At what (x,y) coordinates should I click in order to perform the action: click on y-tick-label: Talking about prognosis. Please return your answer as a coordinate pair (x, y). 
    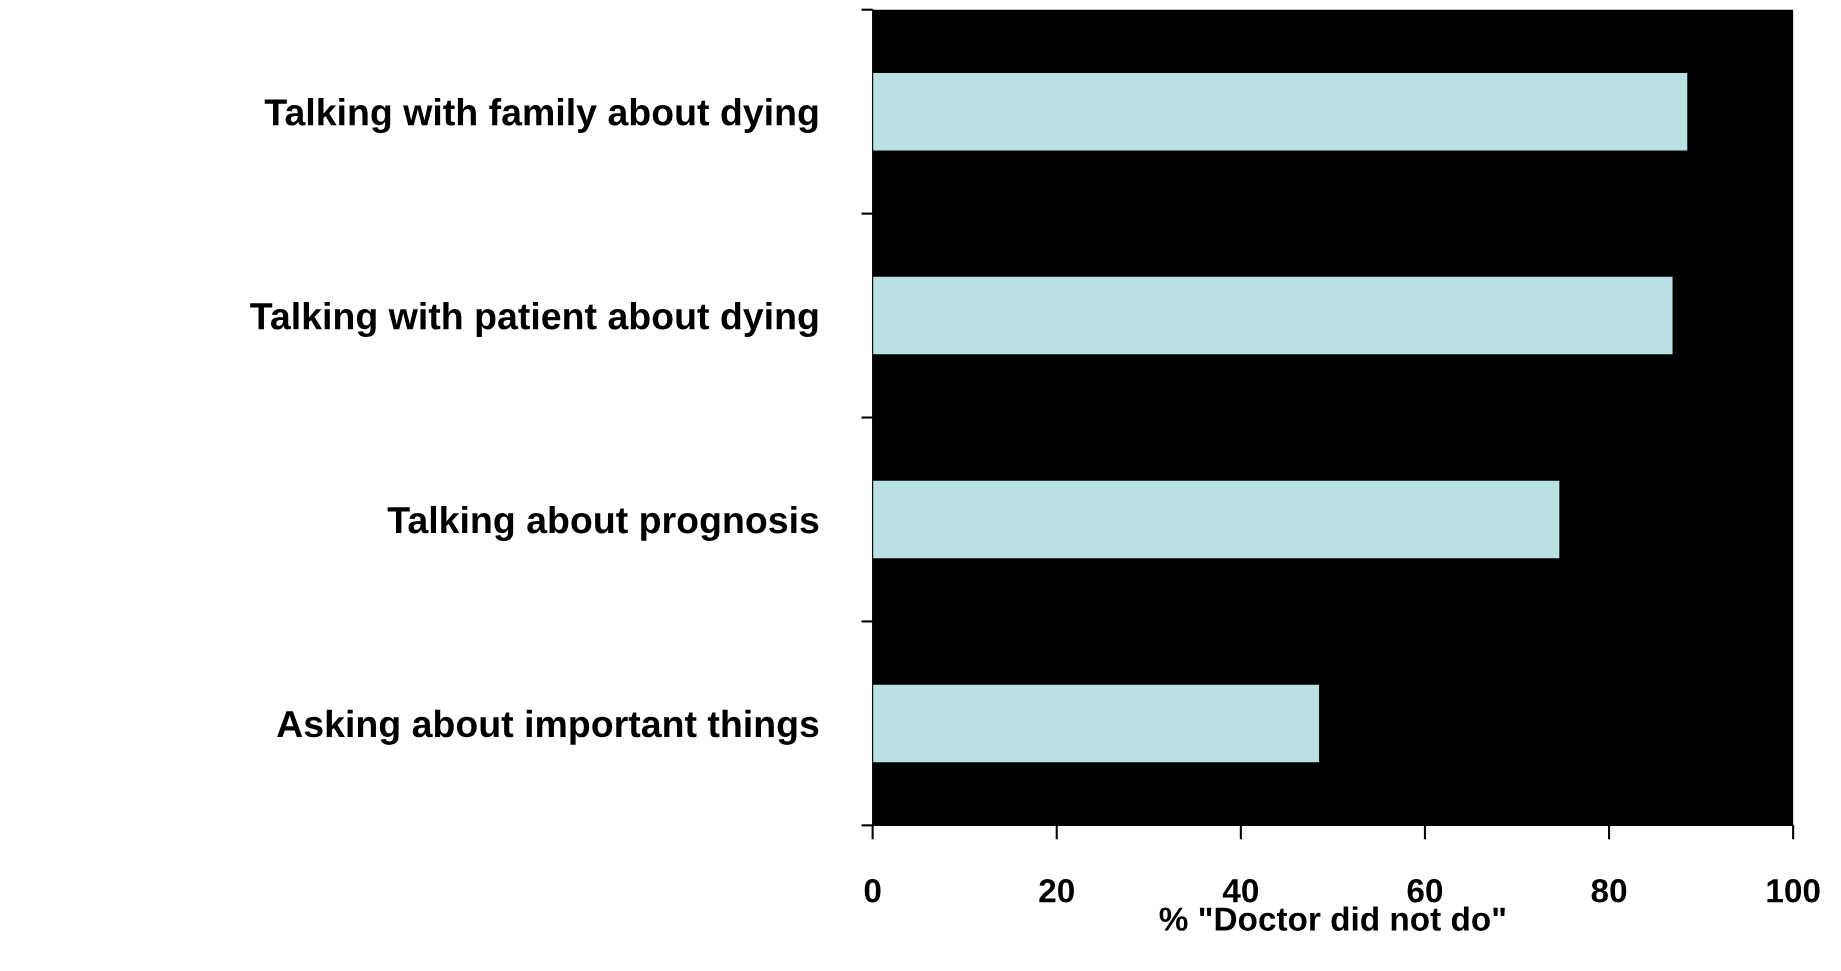
    Looking at the image, I should click on (603, 523).